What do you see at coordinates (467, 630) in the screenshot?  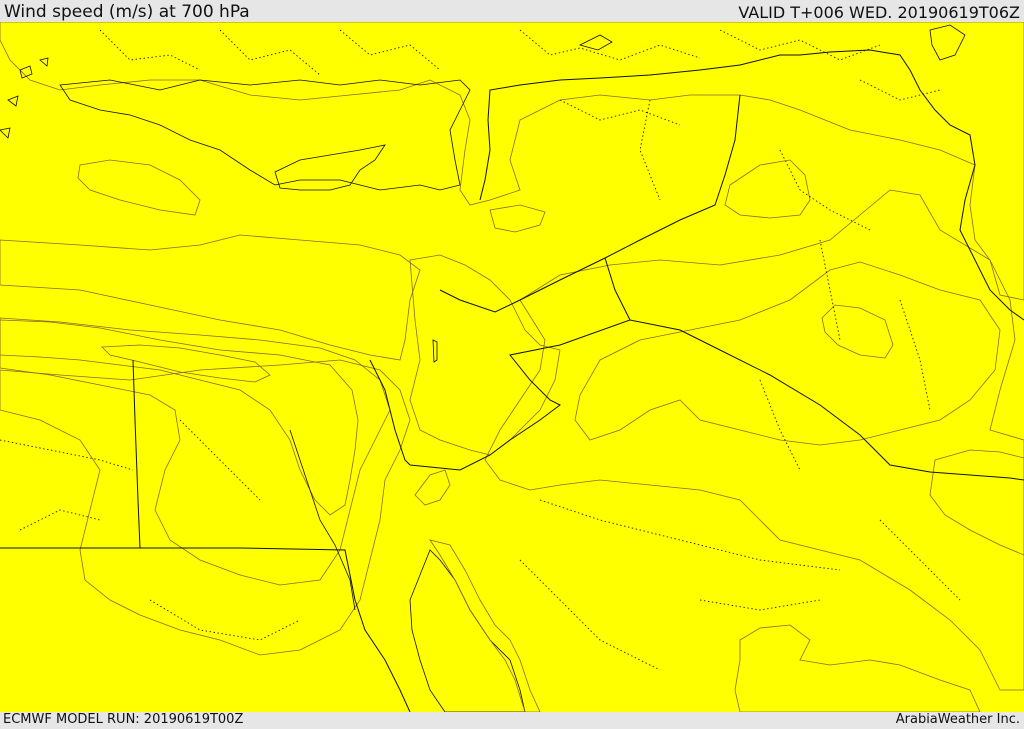 I see `sea-red-sea` at bounding box center [467, 630].